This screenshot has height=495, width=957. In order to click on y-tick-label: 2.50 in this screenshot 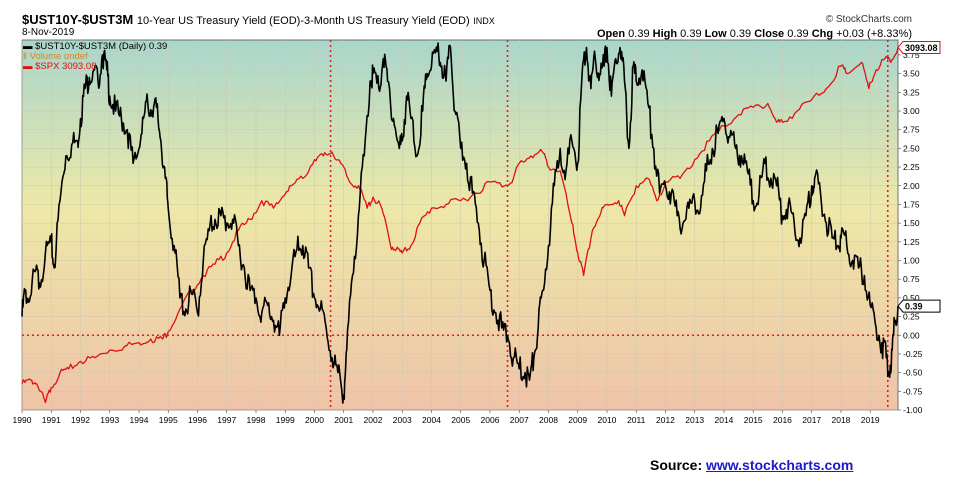, I will do `click(911, 148)`.